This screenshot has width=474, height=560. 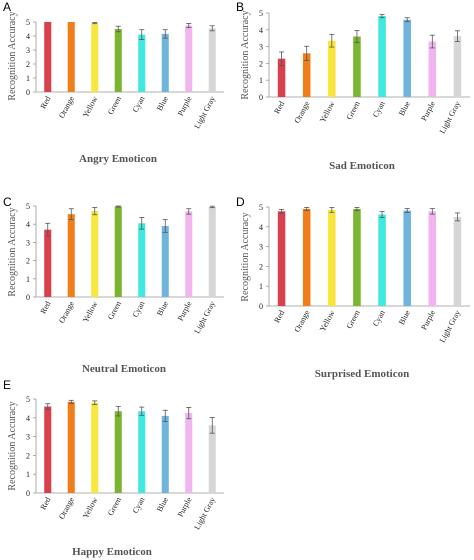 What do you see at coordinates (240, 202) in the screenshot?
I see `panel-letter: D` at bounding box center [240, 202].